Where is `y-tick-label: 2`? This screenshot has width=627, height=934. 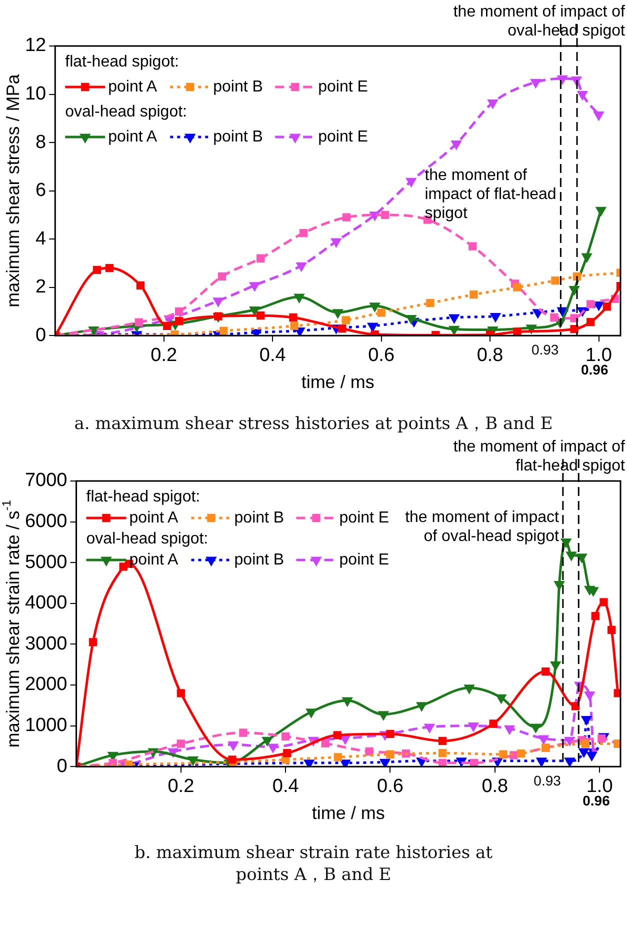
y-tick-label: 2 is located at coordinates (41, 287).